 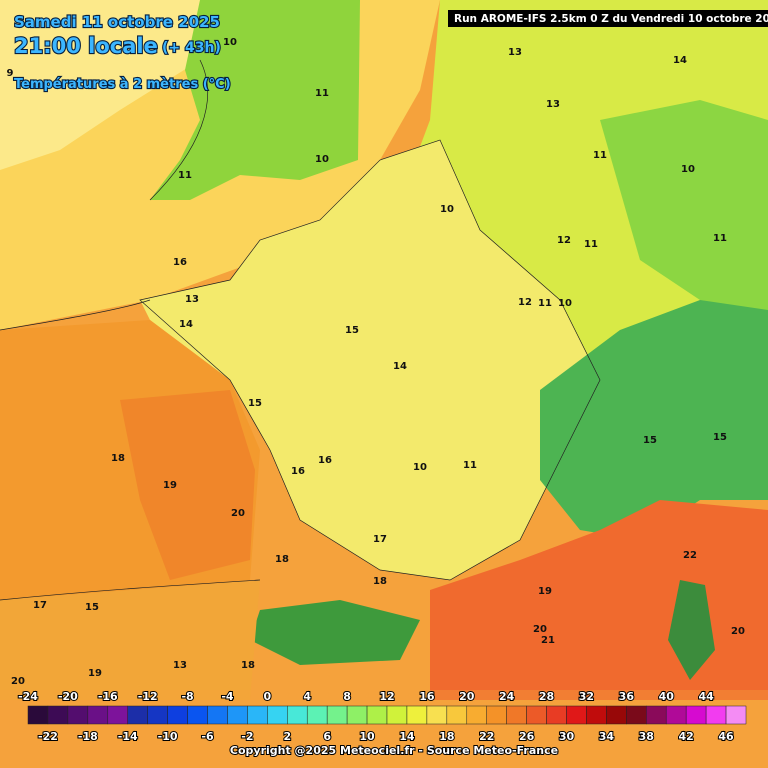 I want to click on contour-label: 22, so click(x=690, y=555).